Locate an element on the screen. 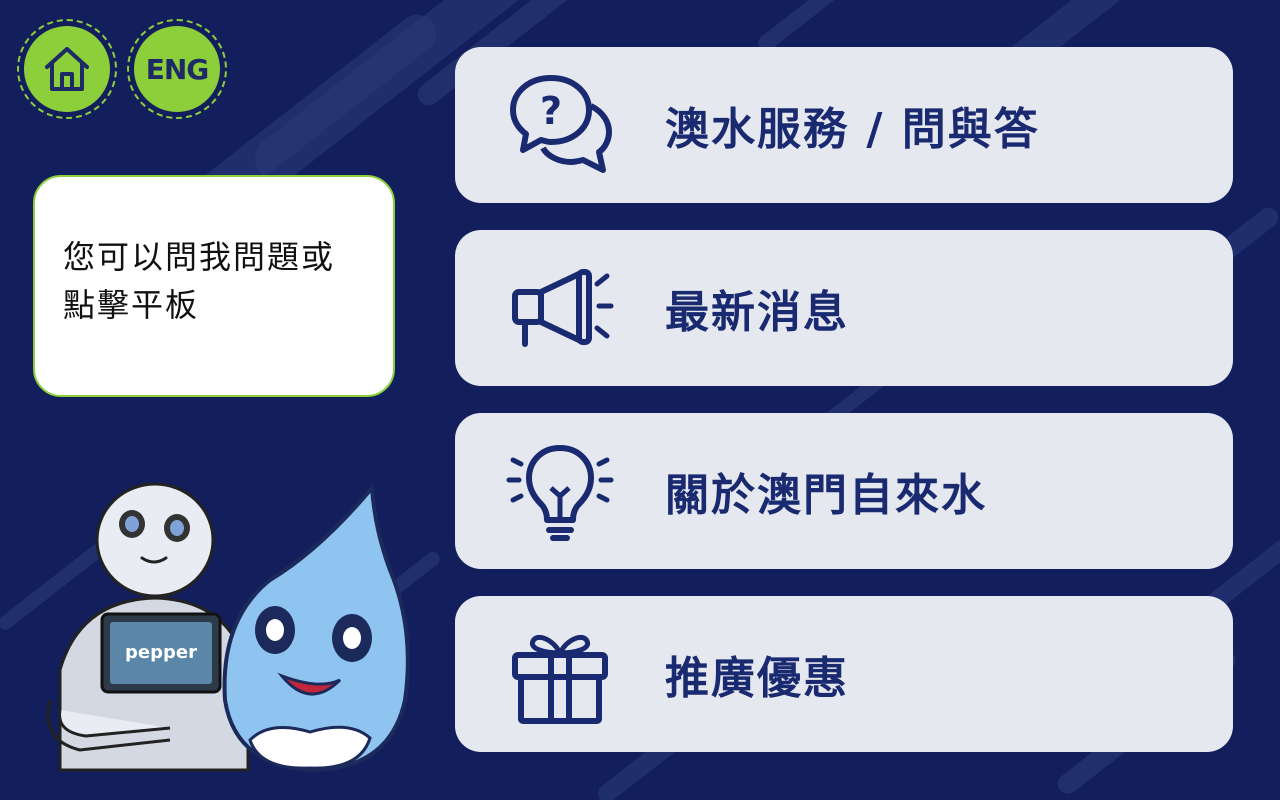 The image size is (1280, 800). menu-item-label: 最新消息 is located at coordinates (757, 312).